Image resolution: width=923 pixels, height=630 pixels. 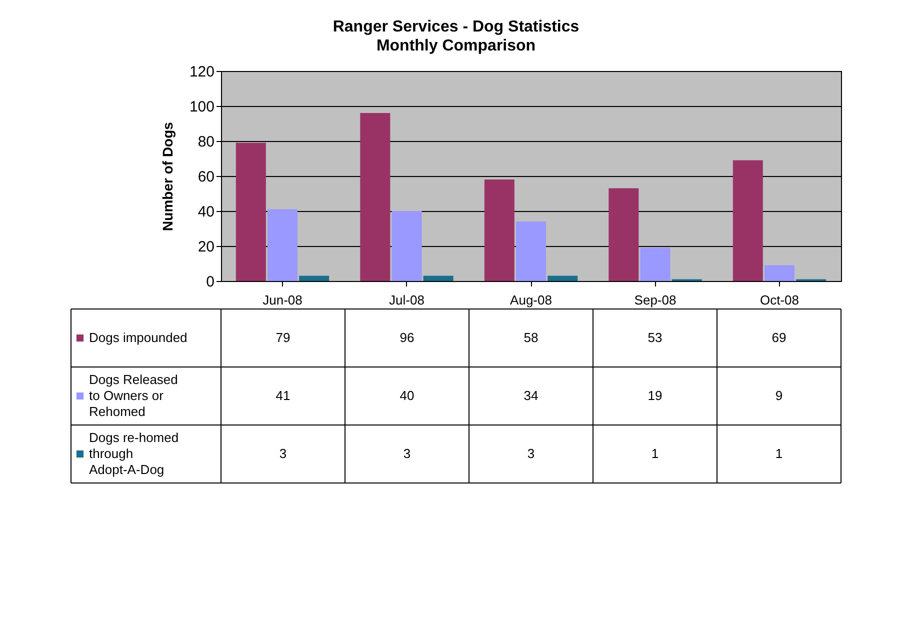 I want to click on y-axis-title: Number of Dogs, so click(x=167, y=176).